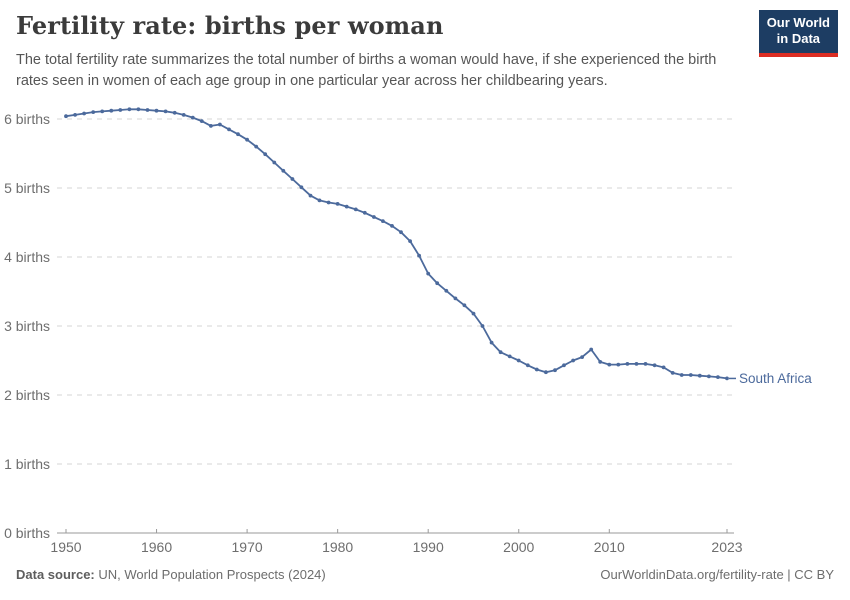 The height and width of the screenshot is (600, 850). What do you see at coordinates (27, 464) in the screenshot?
I see `y-tick-label: 1 births` at bounding box center [27, 464].